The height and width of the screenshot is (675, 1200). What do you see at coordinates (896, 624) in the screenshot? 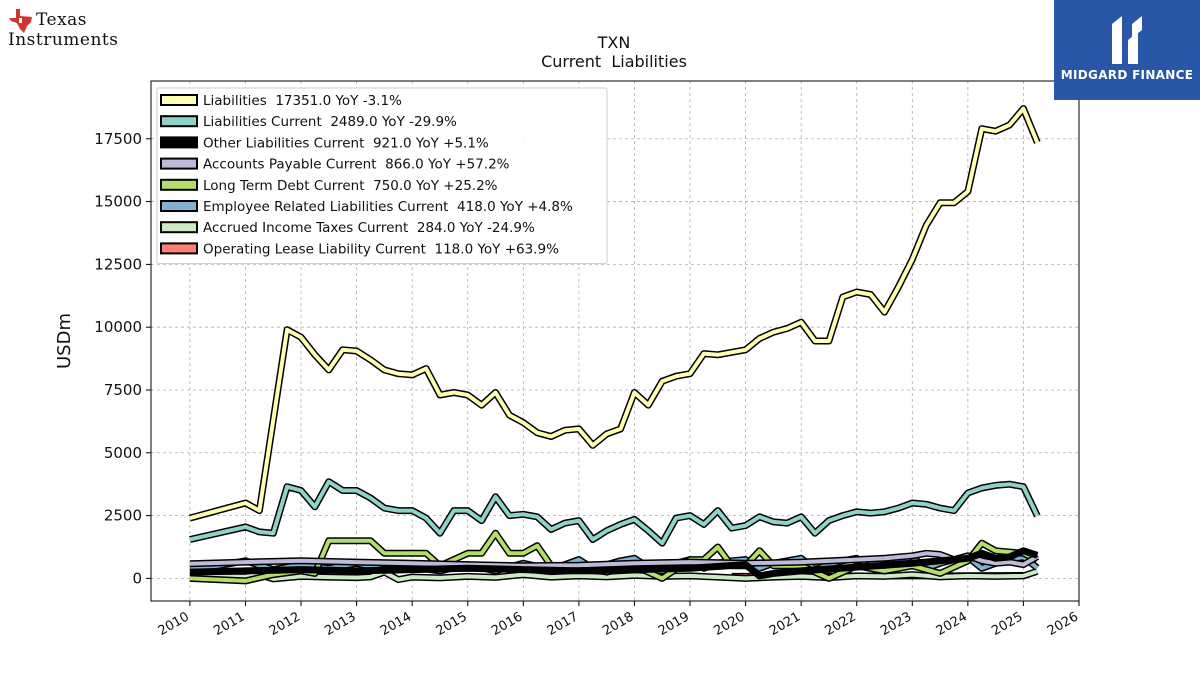
I see `x-tick-label: 2023` at bounding box center [896, 624].